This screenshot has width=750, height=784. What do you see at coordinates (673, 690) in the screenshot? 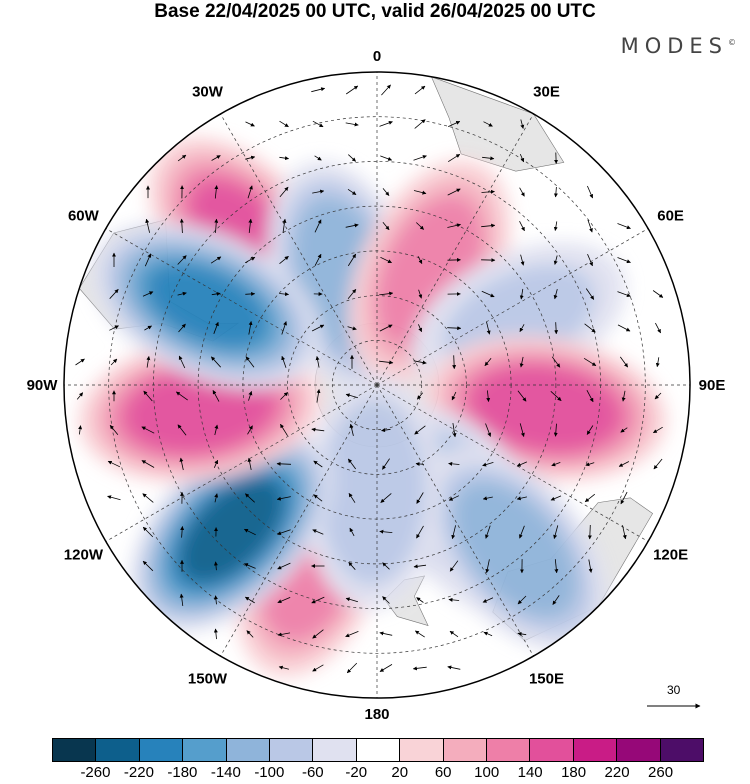
I see `wind-scale-label: 30` at bounding box center [673, 690].